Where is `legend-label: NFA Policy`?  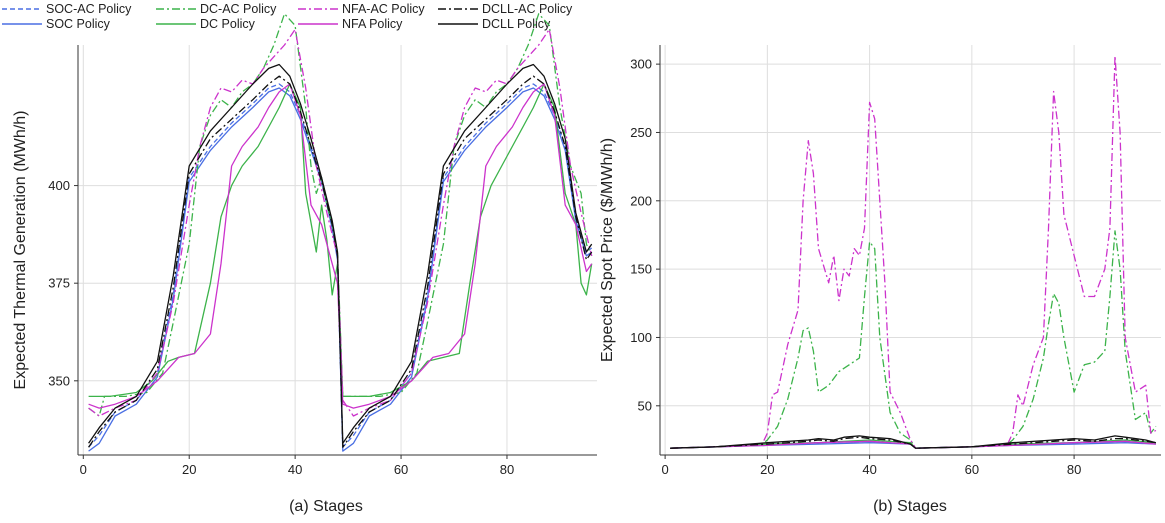 legend-label: NFA Policy is located at coordinates (372, 24).